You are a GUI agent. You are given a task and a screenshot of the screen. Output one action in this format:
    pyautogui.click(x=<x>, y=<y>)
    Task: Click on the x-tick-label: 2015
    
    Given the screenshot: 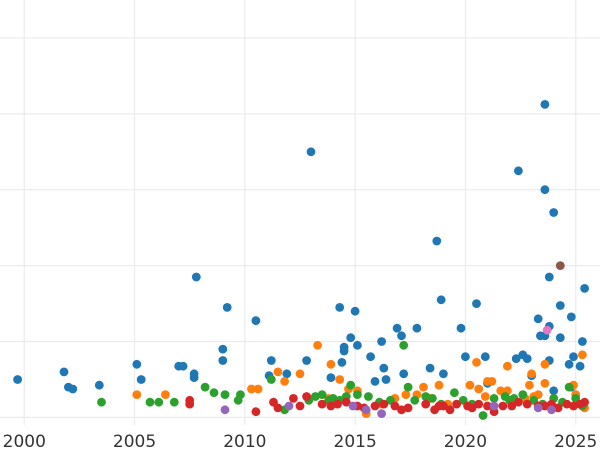 What is the action you would take?
    pyautogui.click(x=355, y=441)
    